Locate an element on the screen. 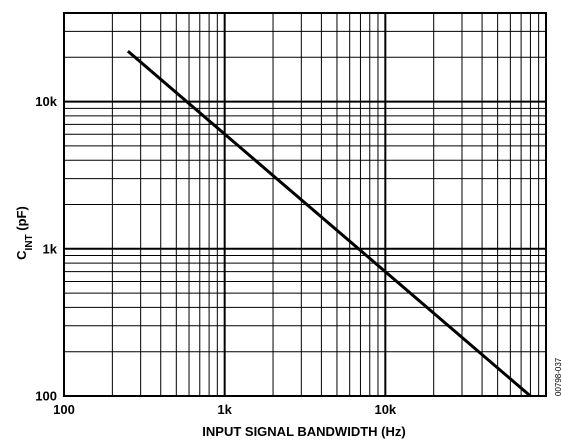  y-tick-label: 100 is located at coordinates (46, 396).